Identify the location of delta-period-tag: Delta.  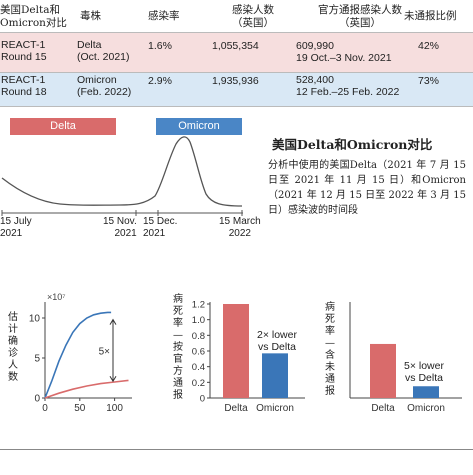
(63, 126).